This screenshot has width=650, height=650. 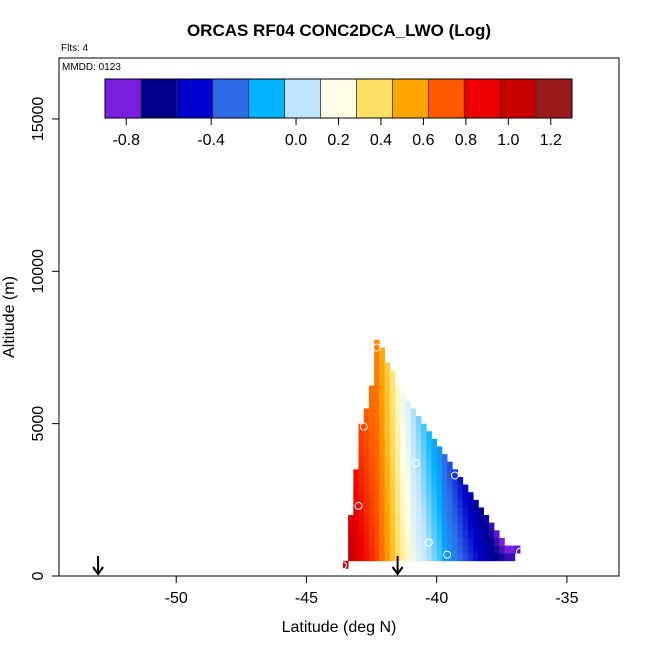 What do you see at coordinates (296, 140) in the screenshot?
I see `colorbar-tick-label: 0.0` at bounding box center [296, 140].